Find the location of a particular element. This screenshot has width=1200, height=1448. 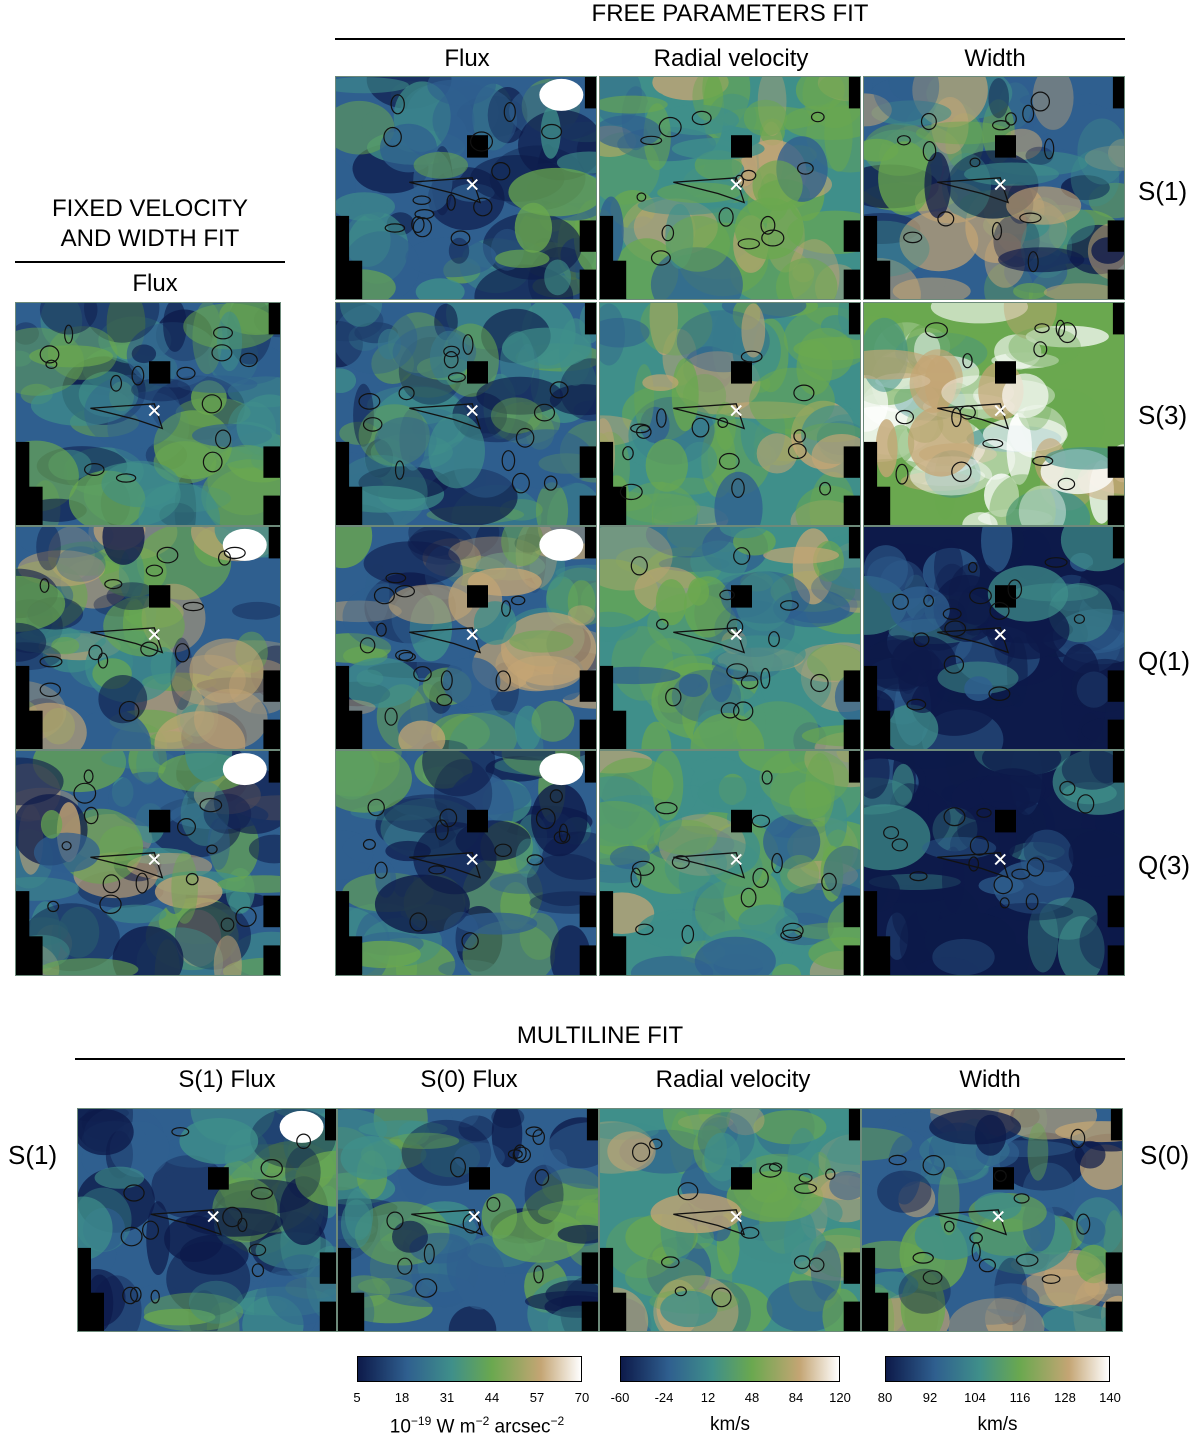

width-colorbar-tick: 92 is located at coordinates (930, 1397).